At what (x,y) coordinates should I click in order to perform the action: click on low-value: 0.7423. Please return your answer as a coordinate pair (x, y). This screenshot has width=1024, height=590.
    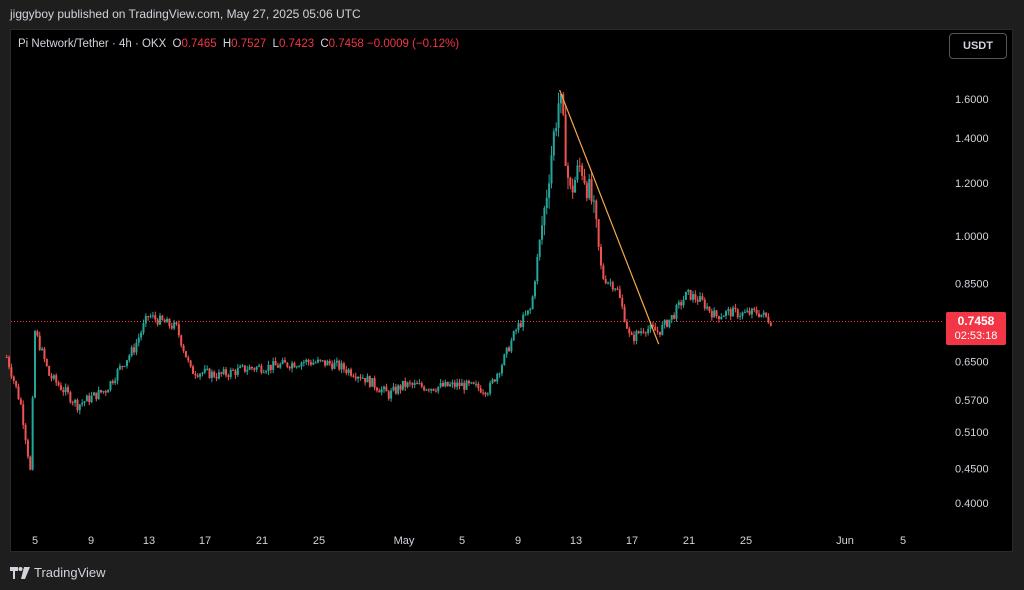
    Looking at the image, I should click on (296, 44).